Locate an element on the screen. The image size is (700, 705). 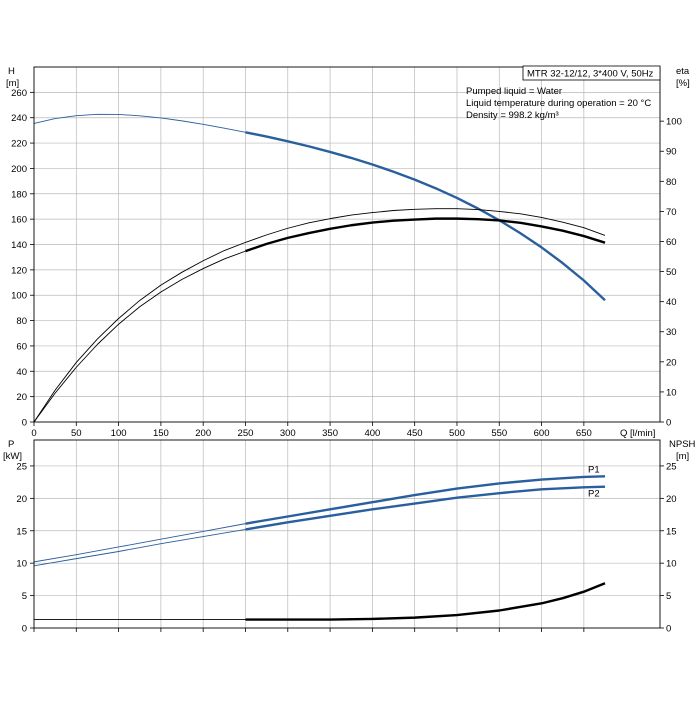
bottom-left-tick-label: 25 is located at coordinates (21, 466).